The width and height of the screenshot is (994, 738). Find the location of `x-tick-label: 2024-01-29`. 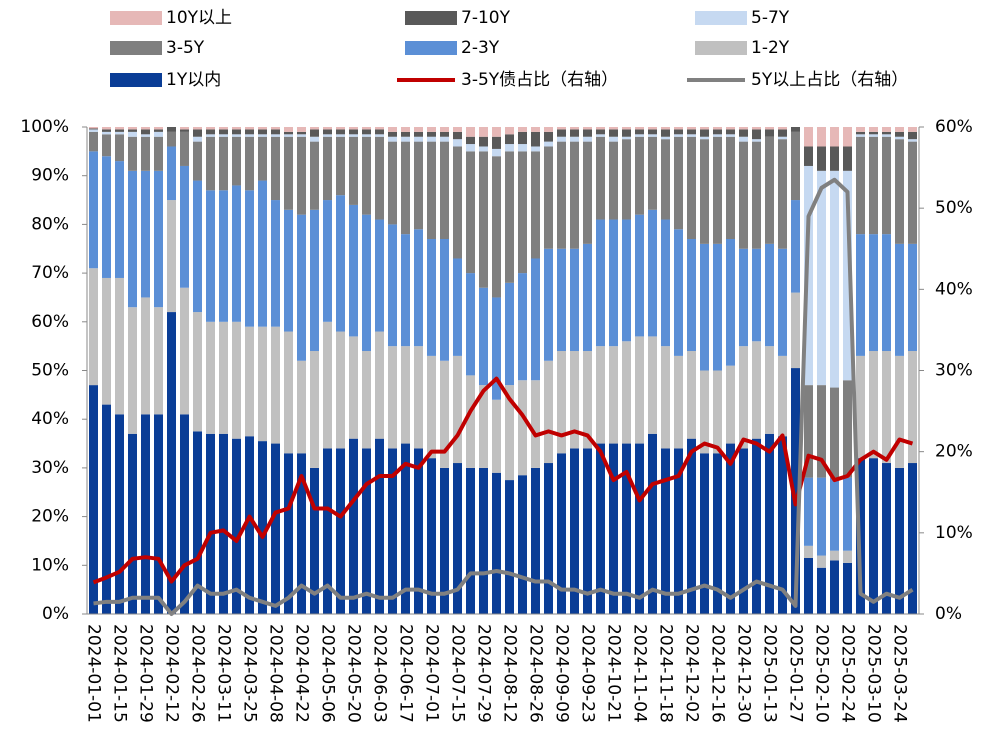

x-tick-label: 2024-01-29 is located at coordinates (146, 673).